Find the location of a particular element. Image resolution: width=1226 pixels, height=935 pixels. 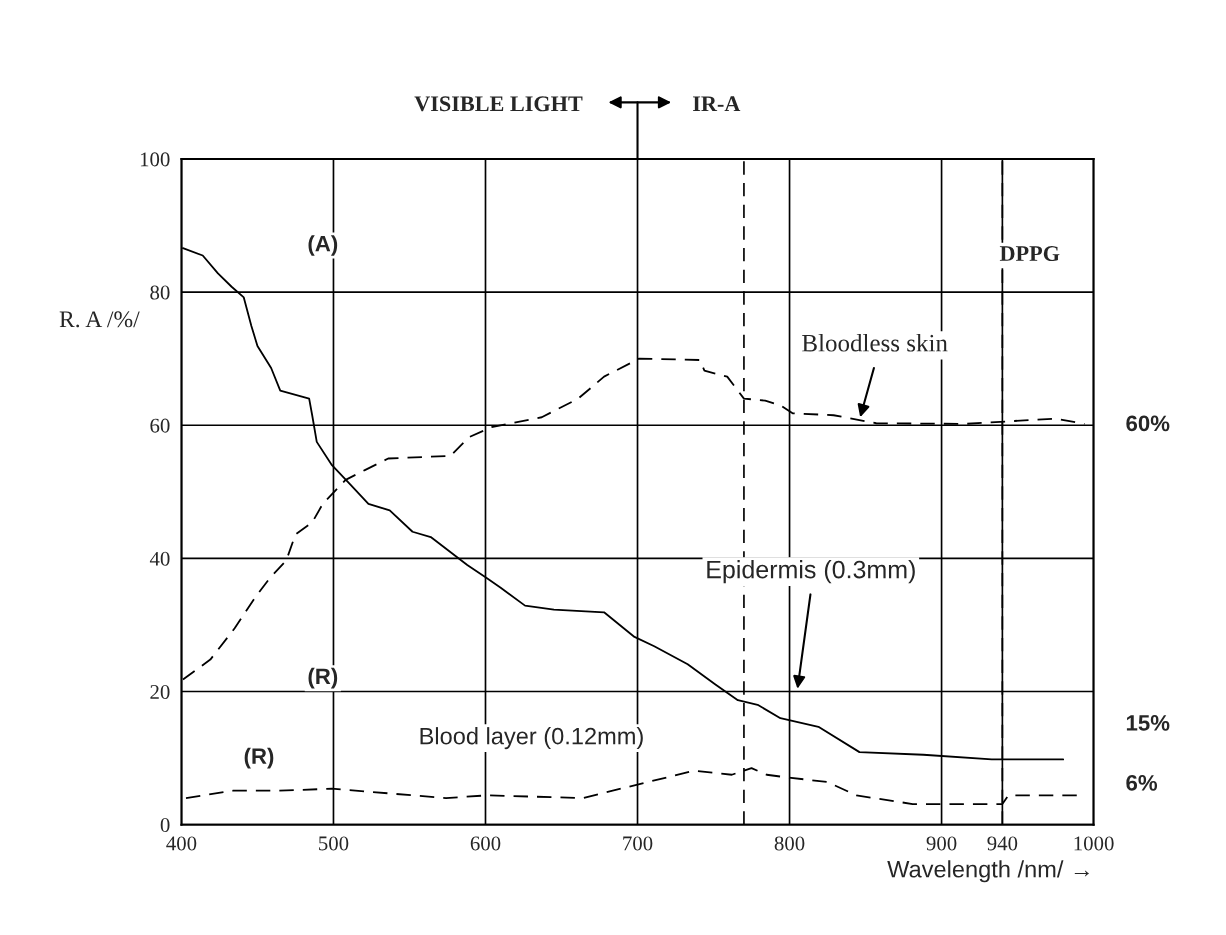

text: 15% is located at coordinates (1148, 723).